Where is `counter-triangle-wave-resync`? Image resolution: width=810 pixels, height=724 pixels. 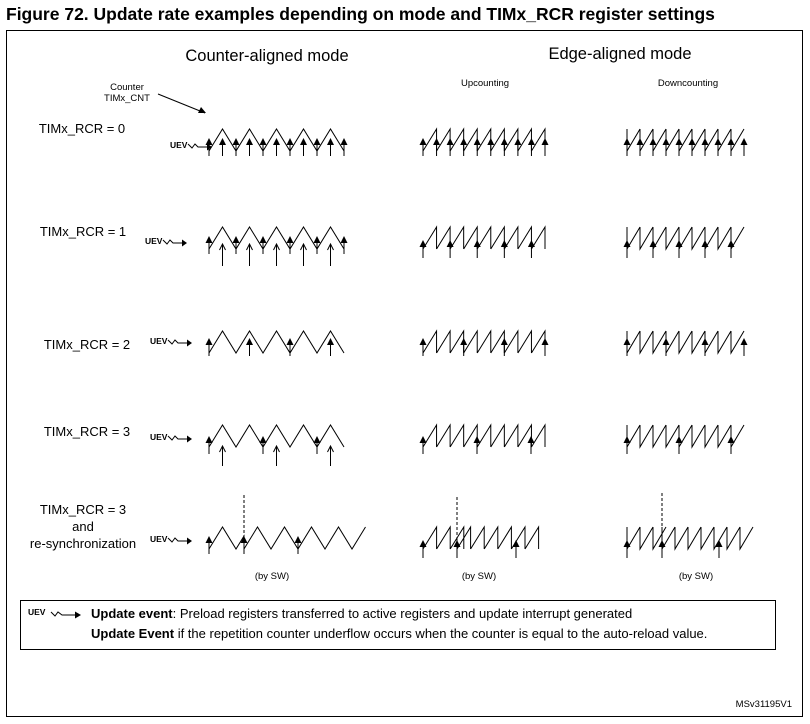
counter-triangle-wave-resync is located at coordinates (287, 538).